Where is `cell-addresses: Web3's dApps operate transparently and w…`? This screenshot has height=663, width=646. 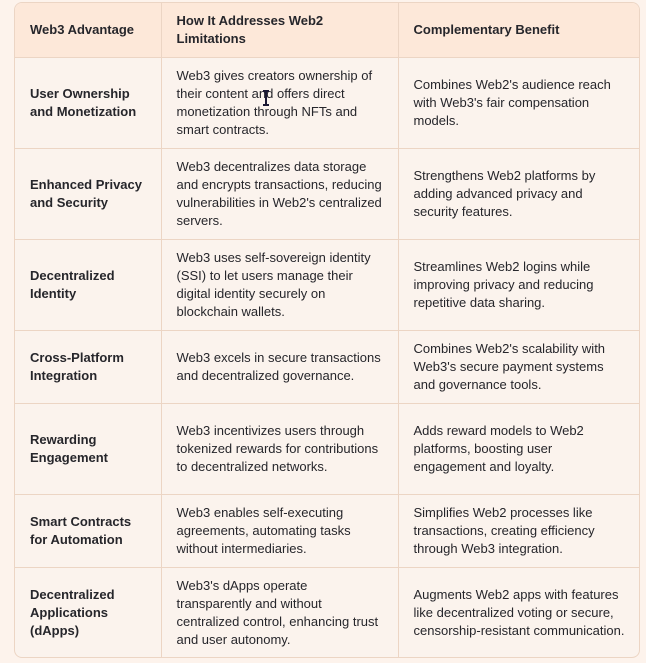 cell-addresses: Web3's dApps operate transparently and w… is located at coordinates (280, 612).